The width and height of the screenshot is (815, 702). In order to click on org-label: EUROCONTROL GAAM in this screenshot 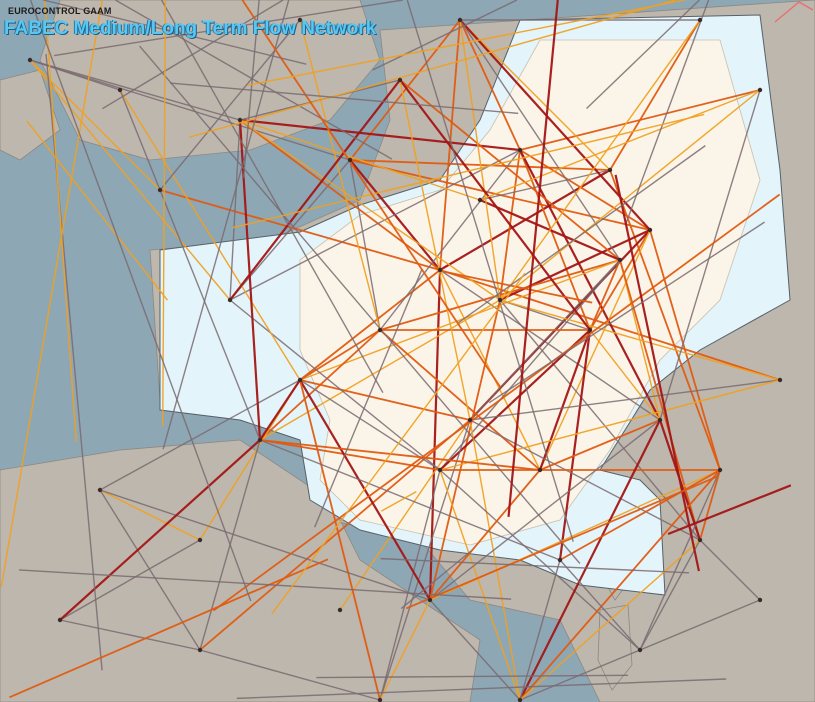, I will do `click(60, 11)`.